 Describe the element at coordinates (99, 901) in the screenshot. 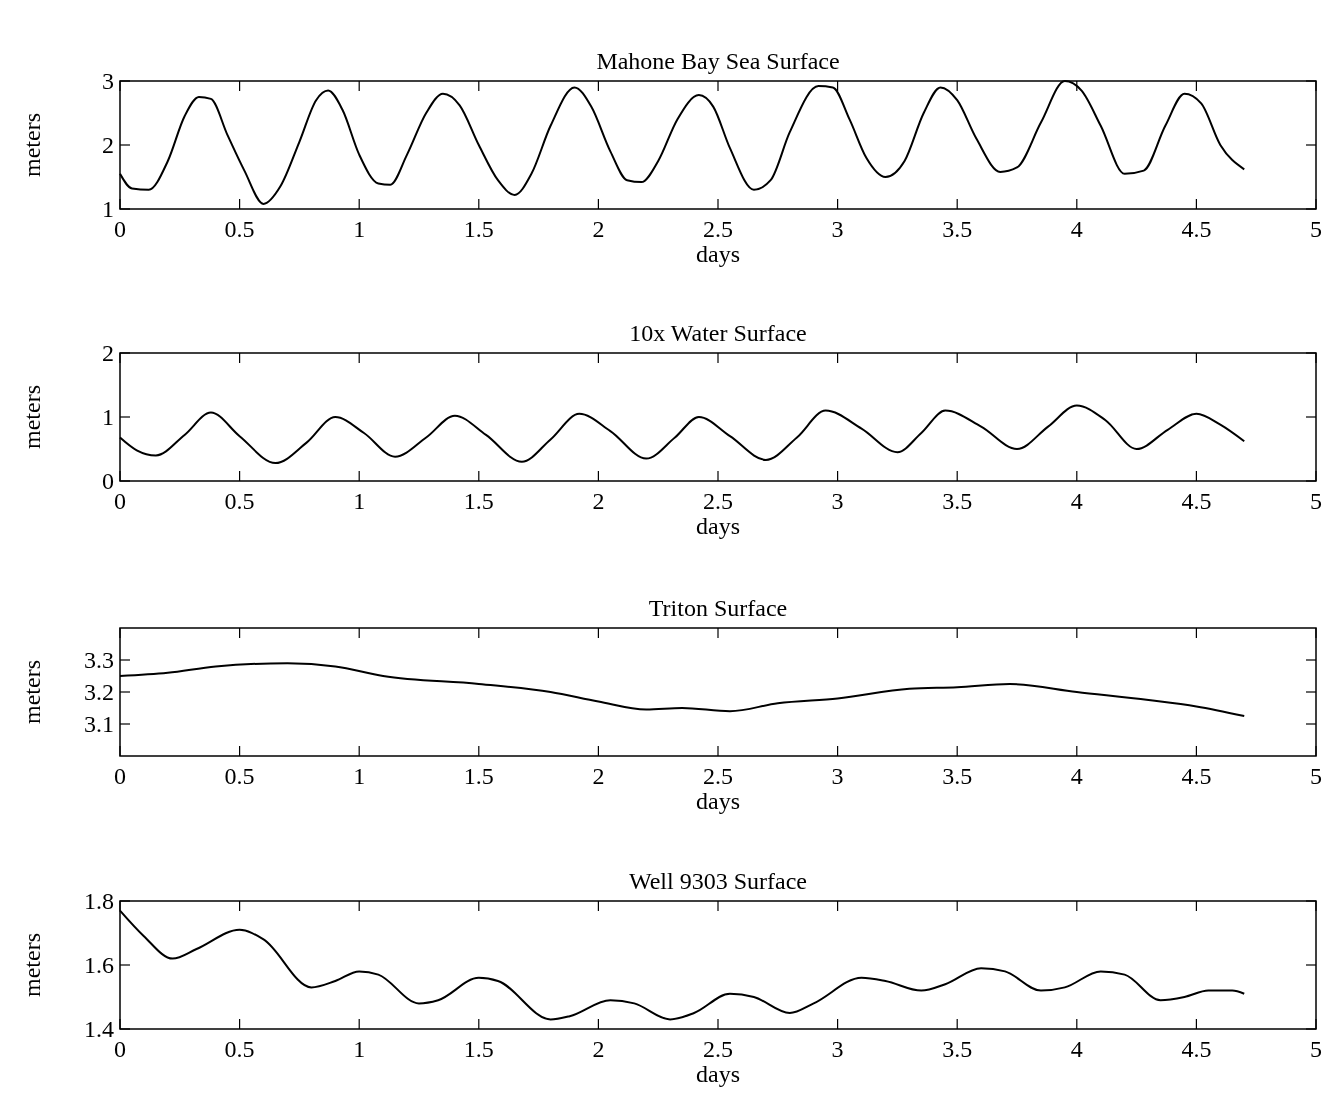

I see `y-tick-label: 1.8` at that location.